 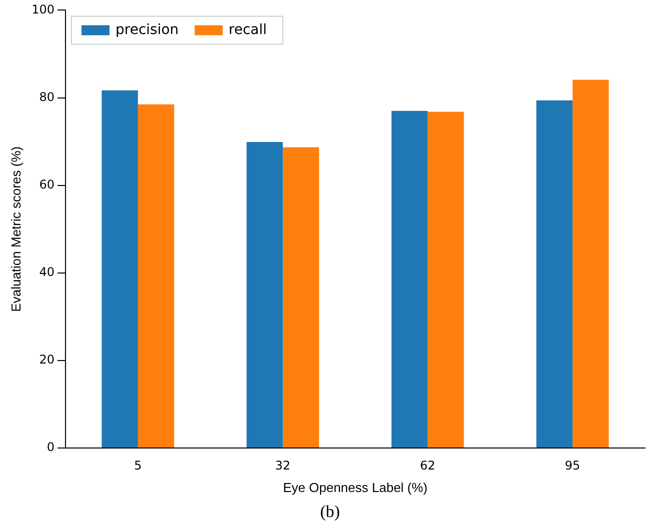 I want to click on y-tick-label: 80, so click(x=47, y=97).